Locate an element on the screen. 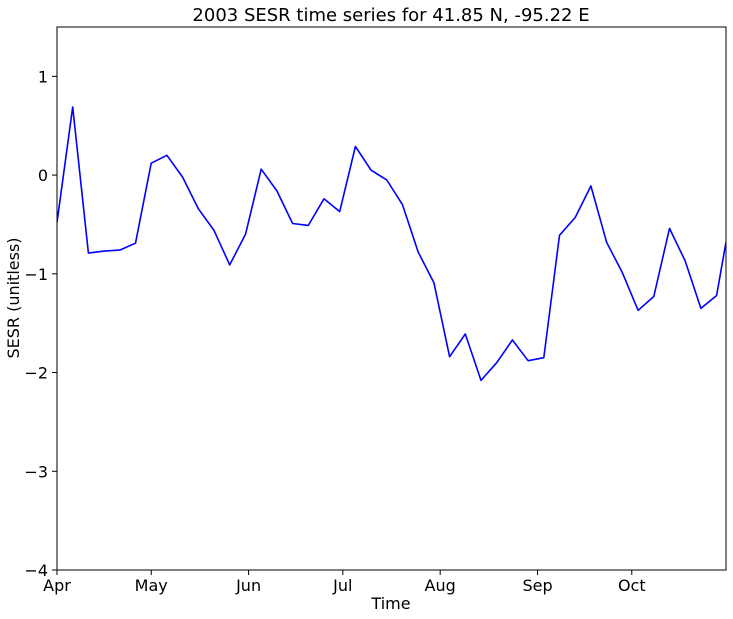 The height and width of the screenshot is (619, 733). x-tick-label: May is located at coordinates (151, 585).